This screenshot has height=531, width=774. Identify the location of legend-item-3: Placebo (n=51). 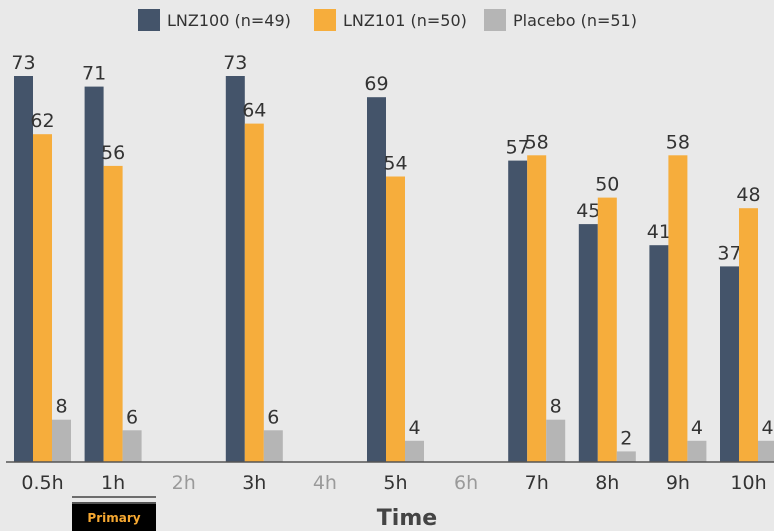
(560, 20).